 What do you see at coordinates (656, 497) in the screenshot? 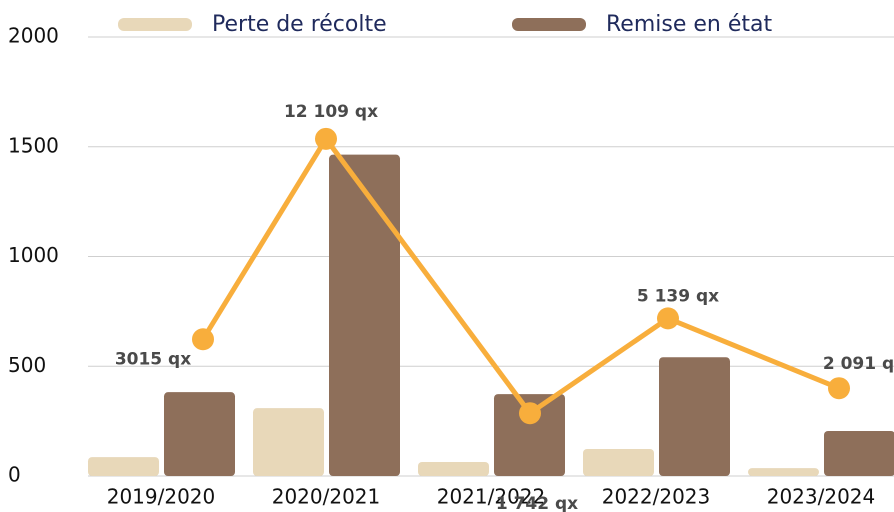
I see `x-tick-label: 2022/2023` at bounding box center [656, 497].